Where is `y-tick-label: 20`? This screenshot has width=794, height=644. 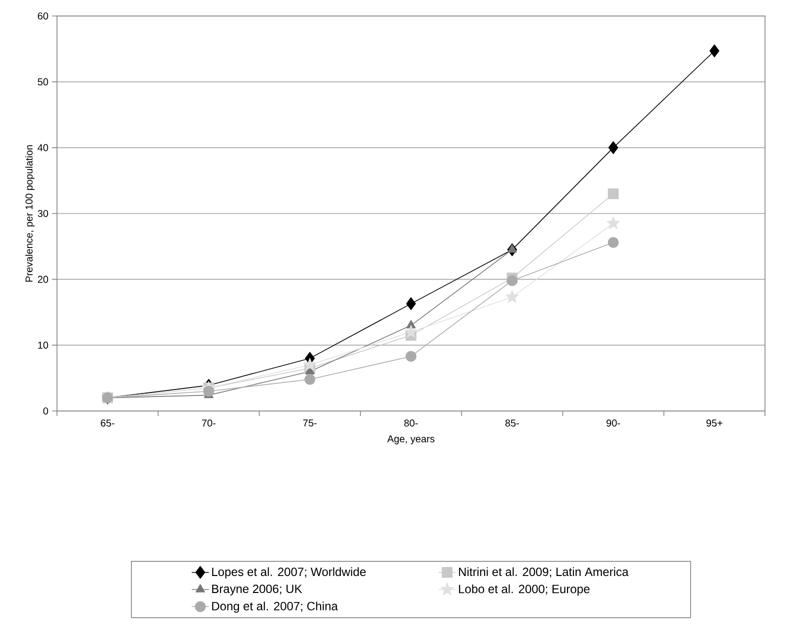
y-tick-label: 20 is located at coordinates (43, 279).